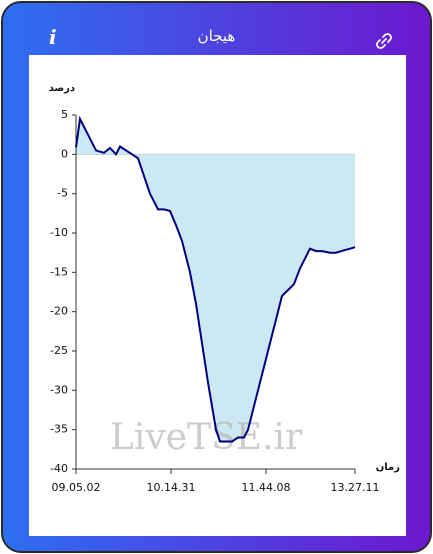 This screenshot has height=554, width=433. I want to click on y-tick-label: -35, so click(59, 429).